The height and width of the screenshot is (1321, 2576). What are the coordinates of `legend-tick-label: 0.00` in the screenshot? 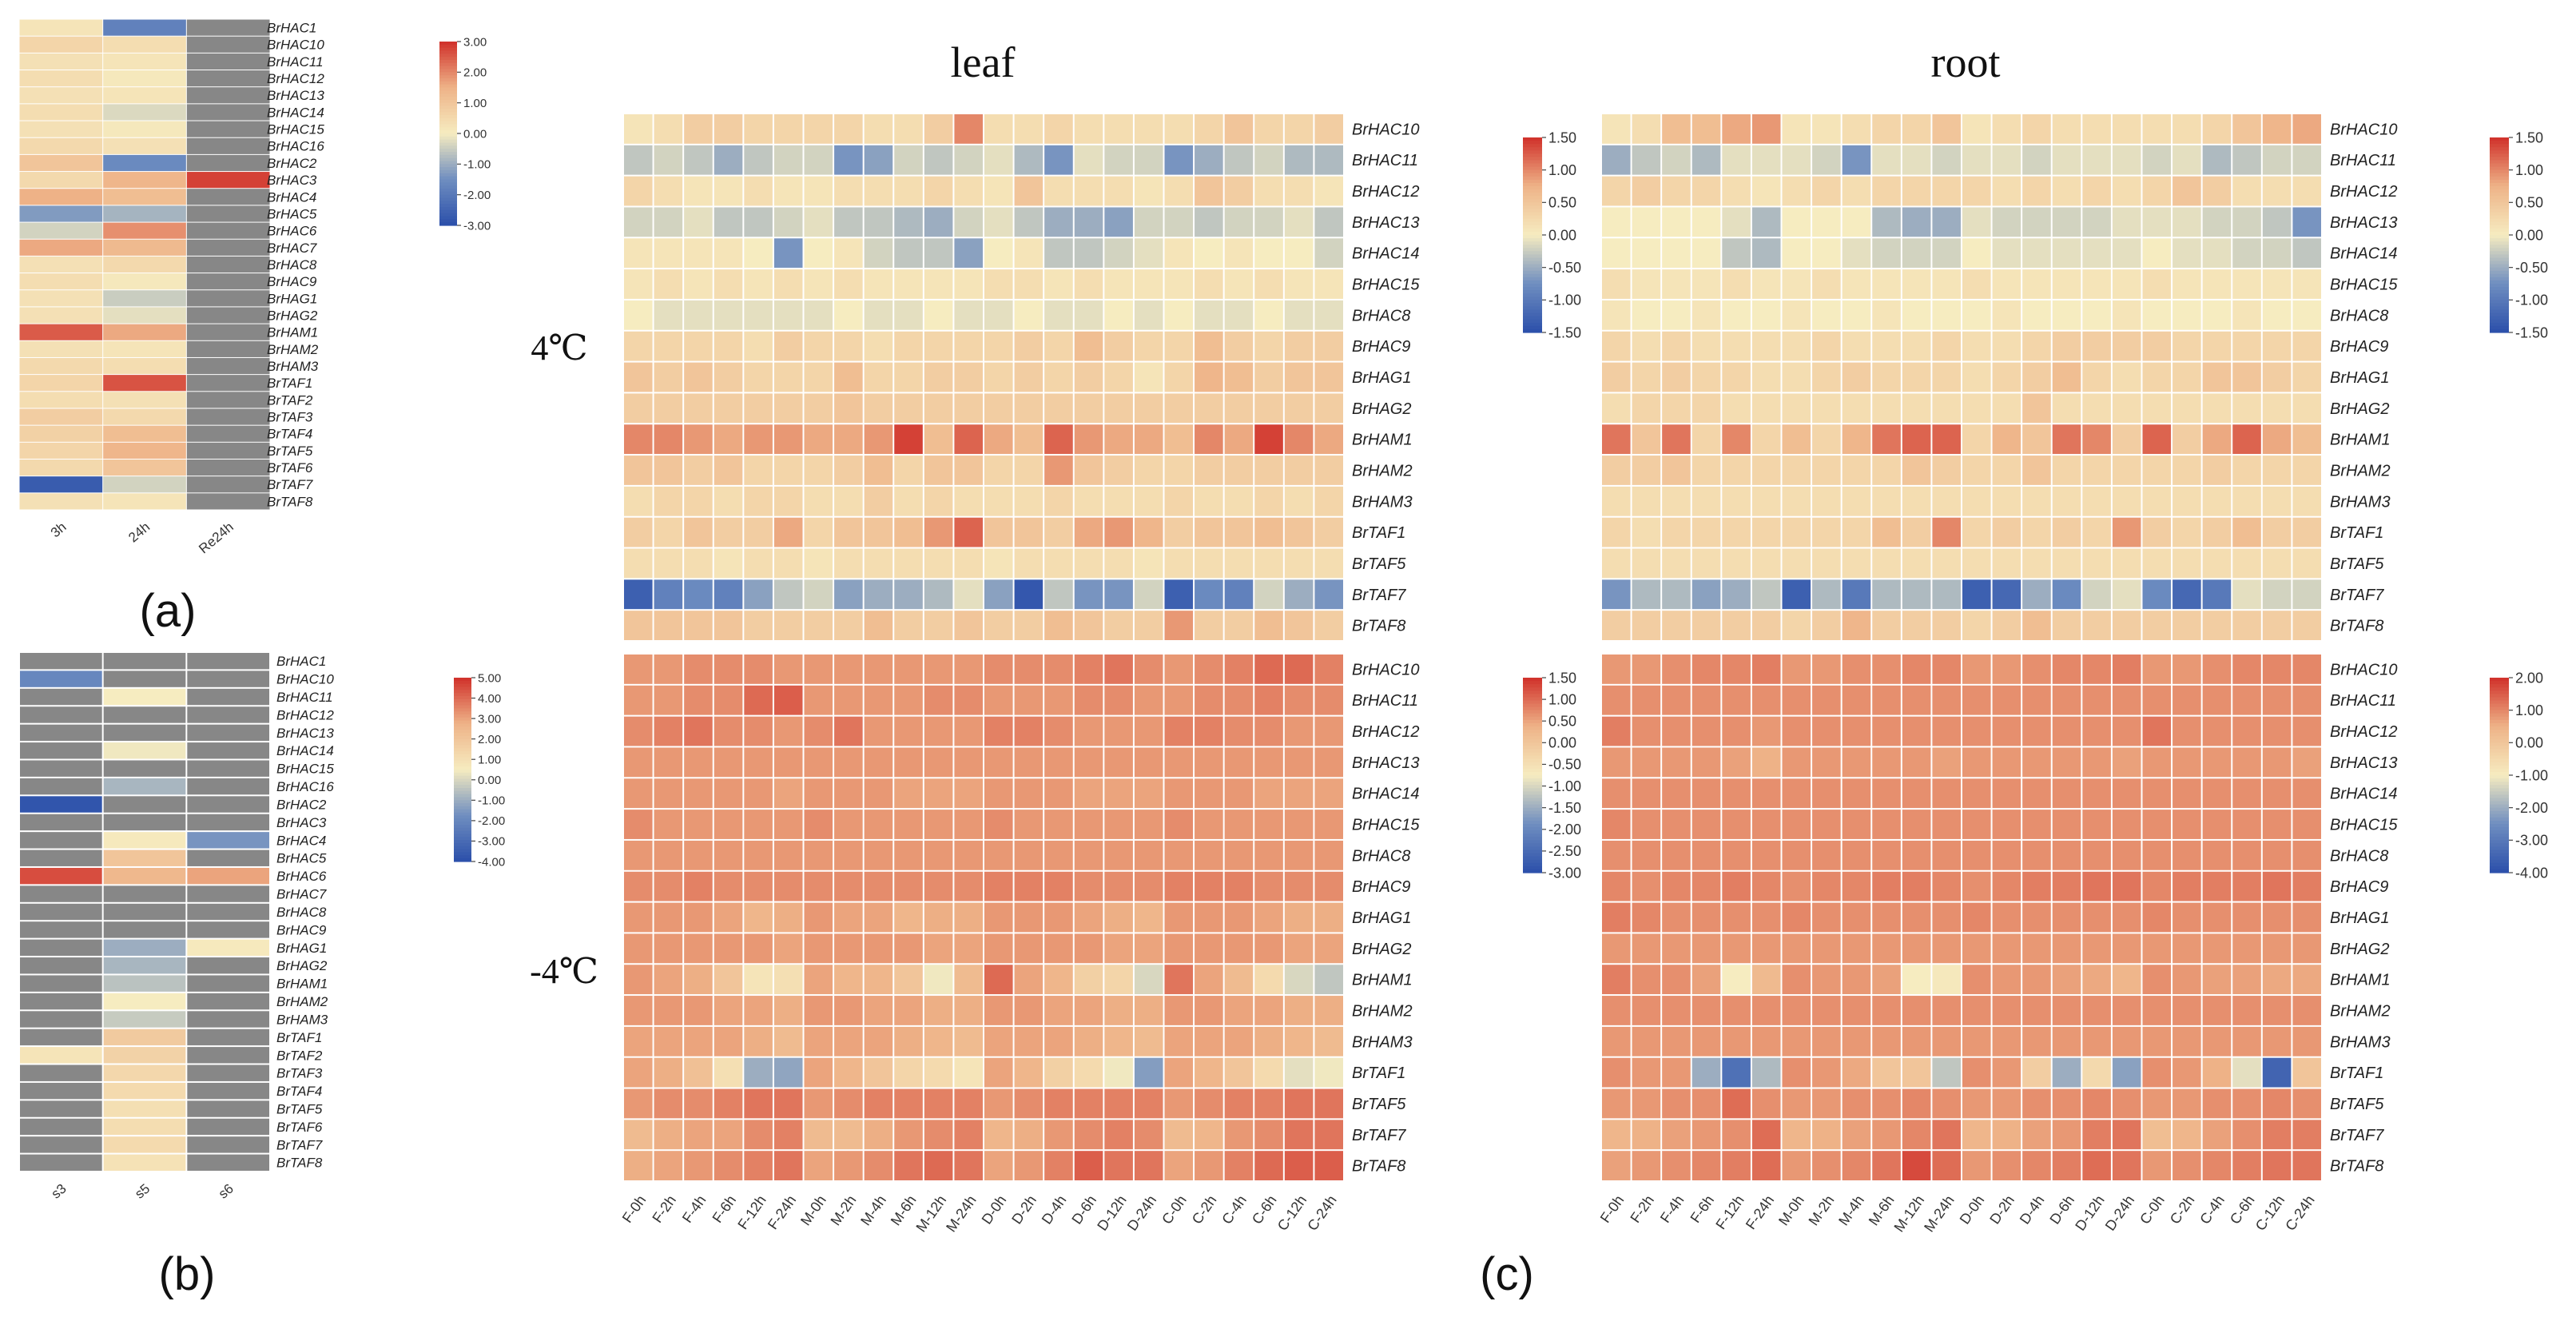 It's located at (1562, 743).